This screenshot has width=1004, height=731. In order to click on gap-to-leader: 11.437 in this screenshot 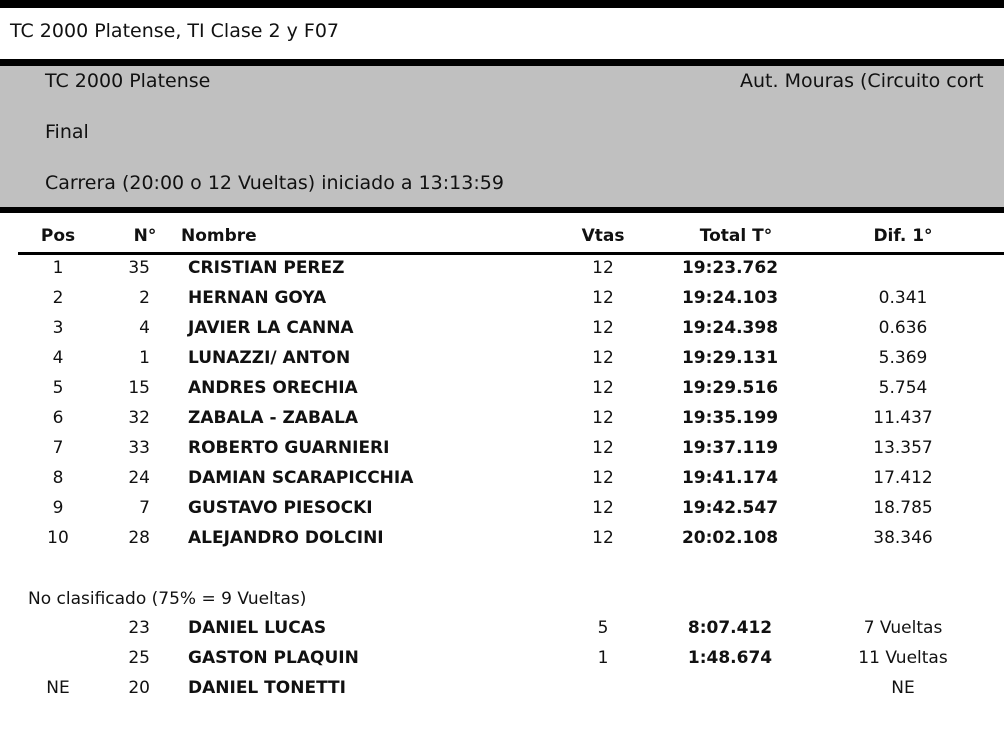, I will do `click(903, 418)`.